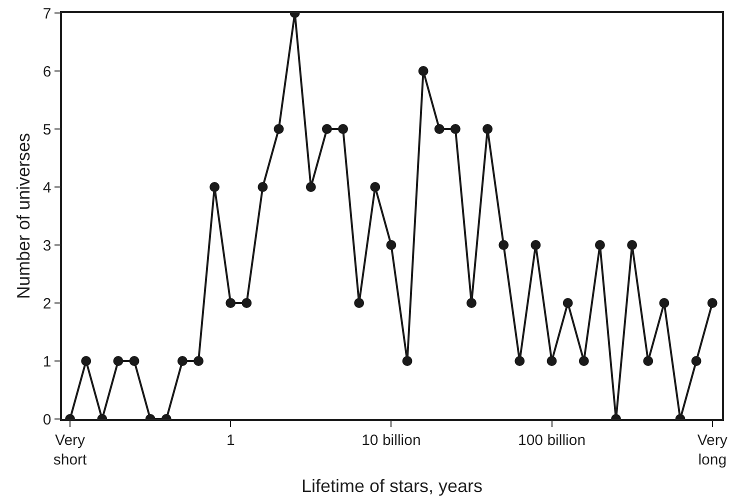 This screenshot has height=498, width=733. What do you see at coordinates (47, 13) in the screenshot?
I see `y-tick-label: 7` at bounding box center [47, 13].